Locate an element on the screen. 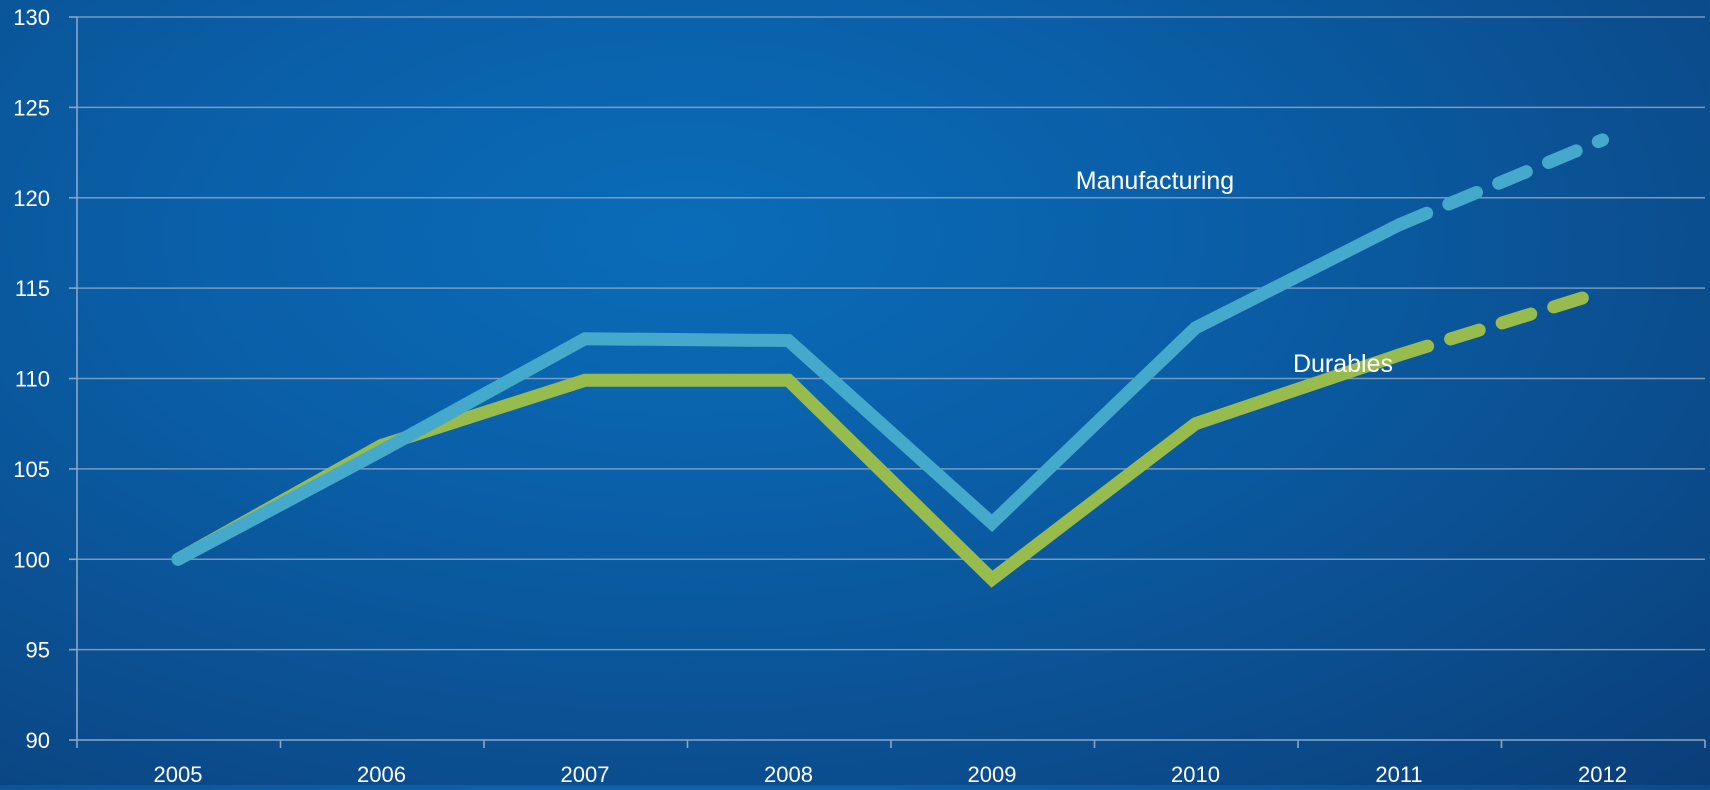 Image resolution: width=1710 pixels, height=790 pixels. x-tick-label: 2008 is located at coordinates (788, 773).